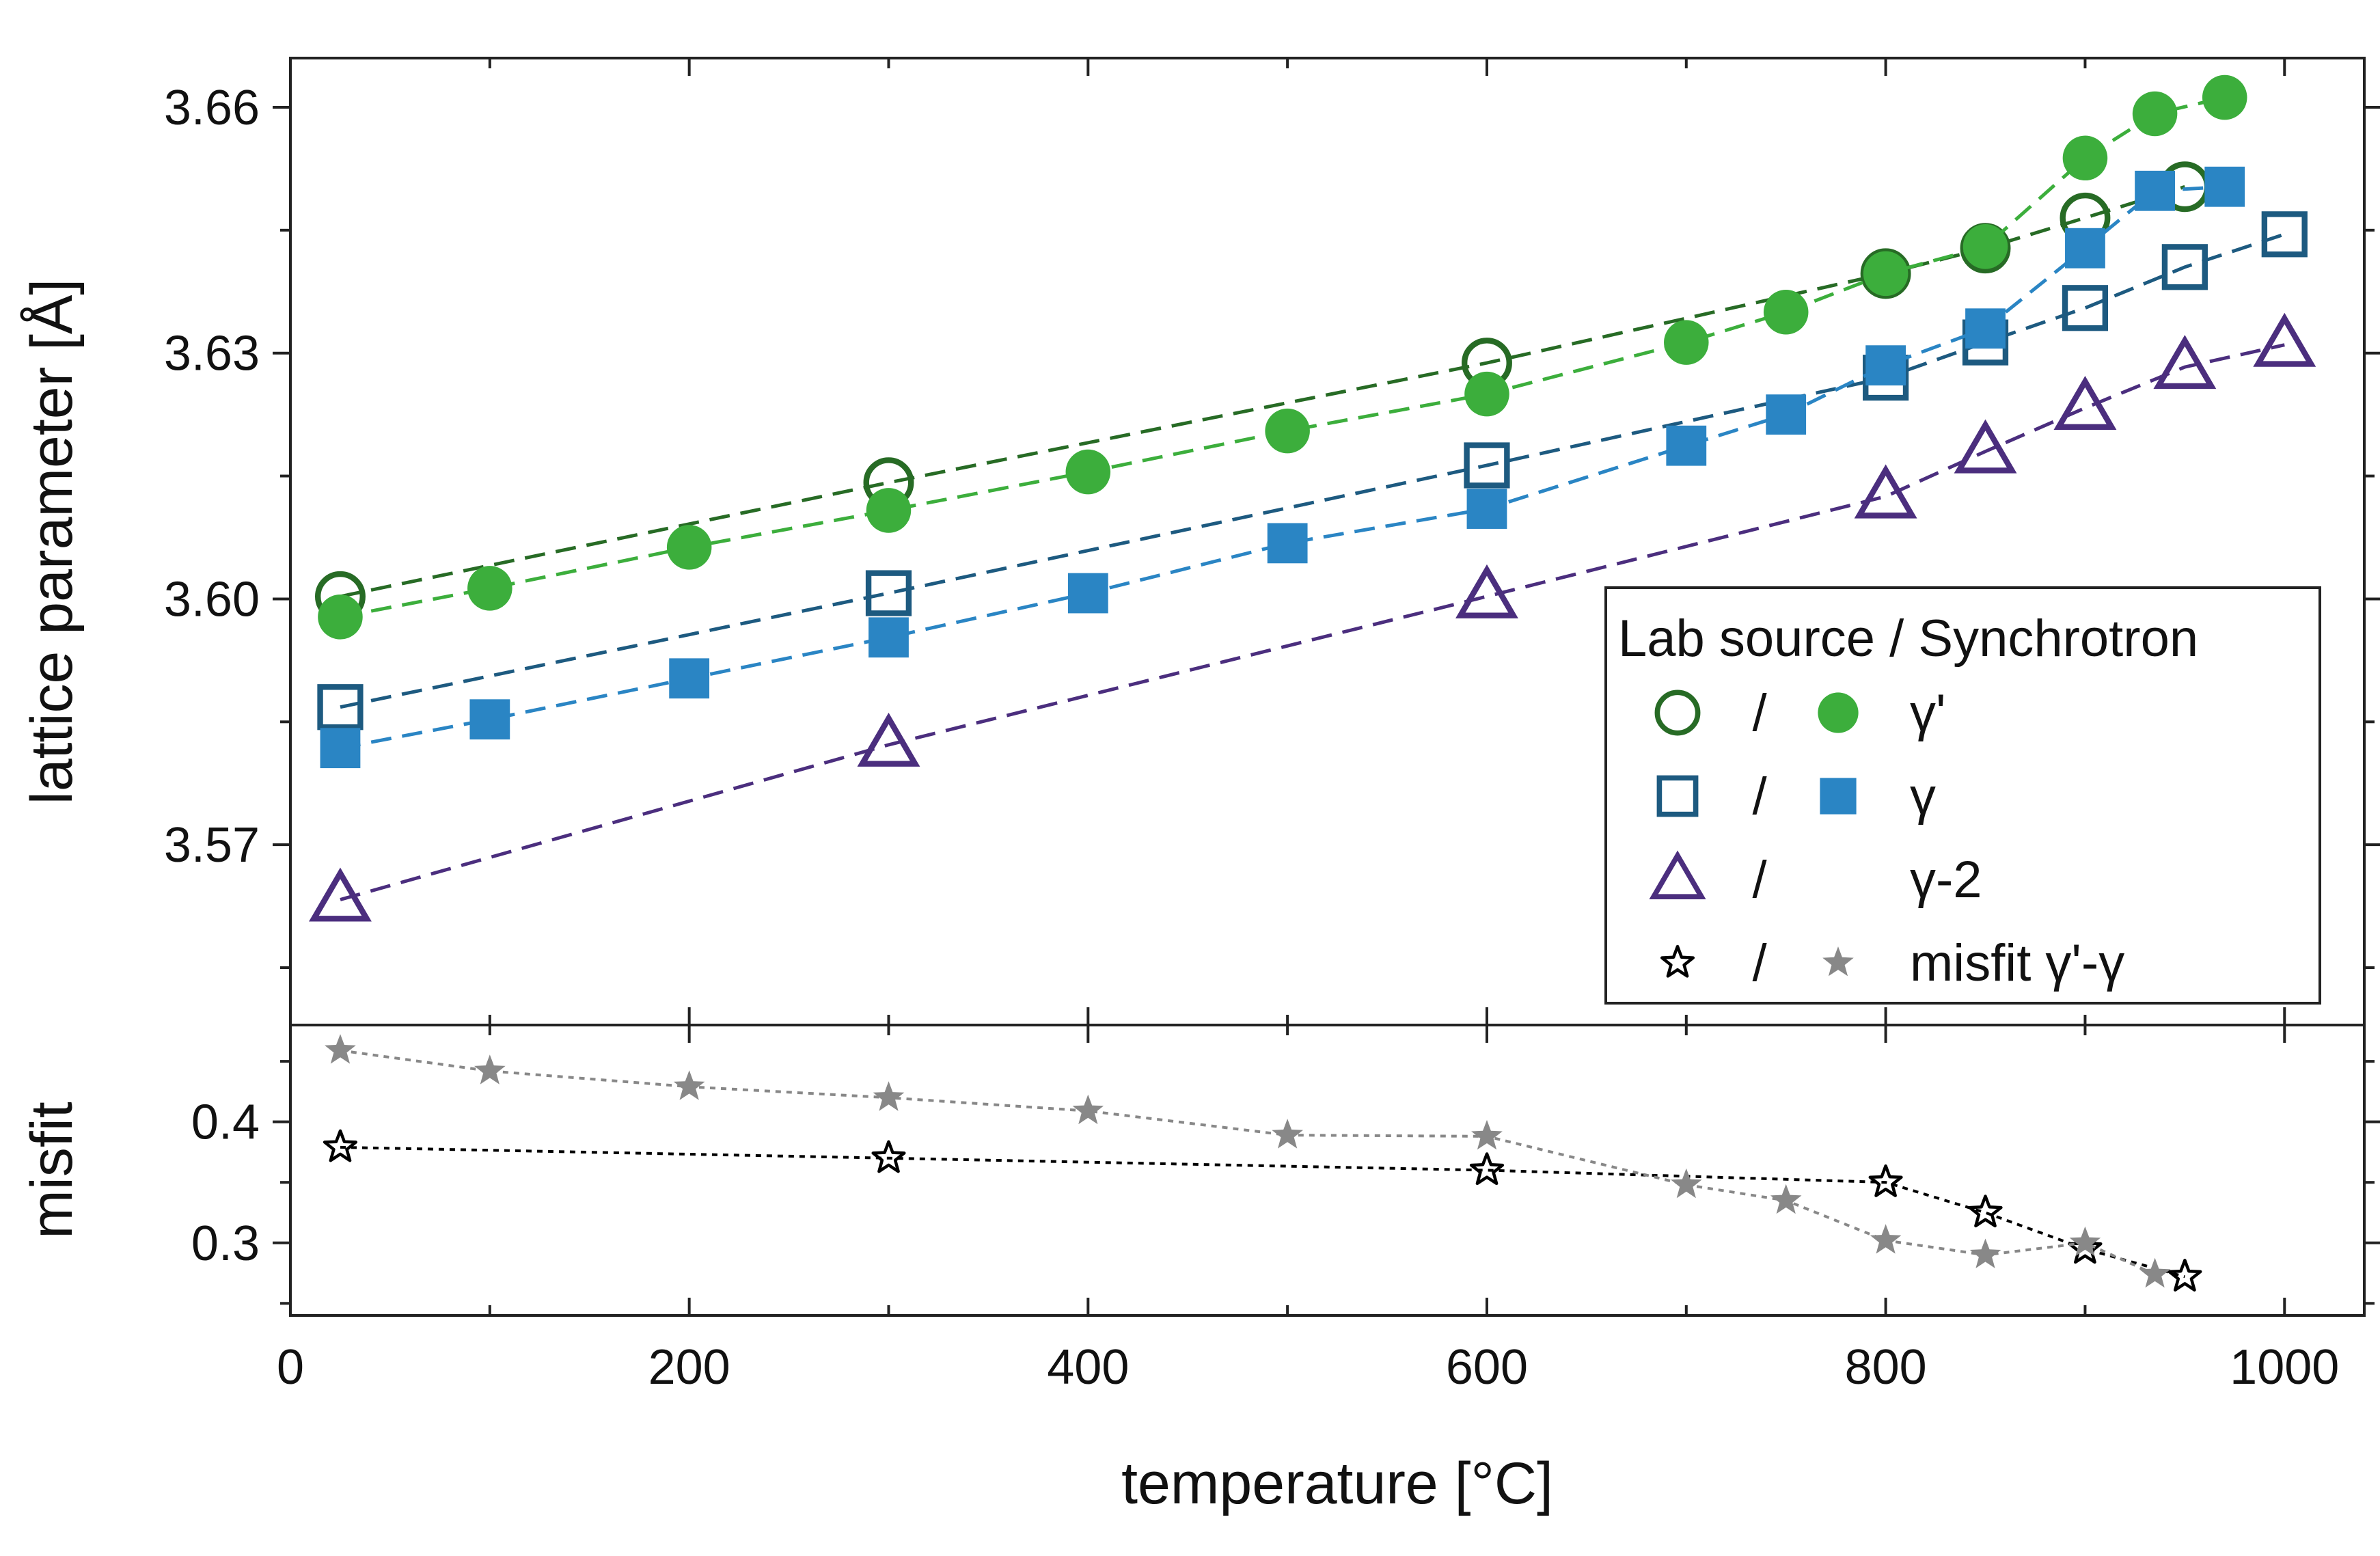 The width and height of the screenshot is (2380, 1556). I want to click on legend-label: γ, so click(1923, 796).